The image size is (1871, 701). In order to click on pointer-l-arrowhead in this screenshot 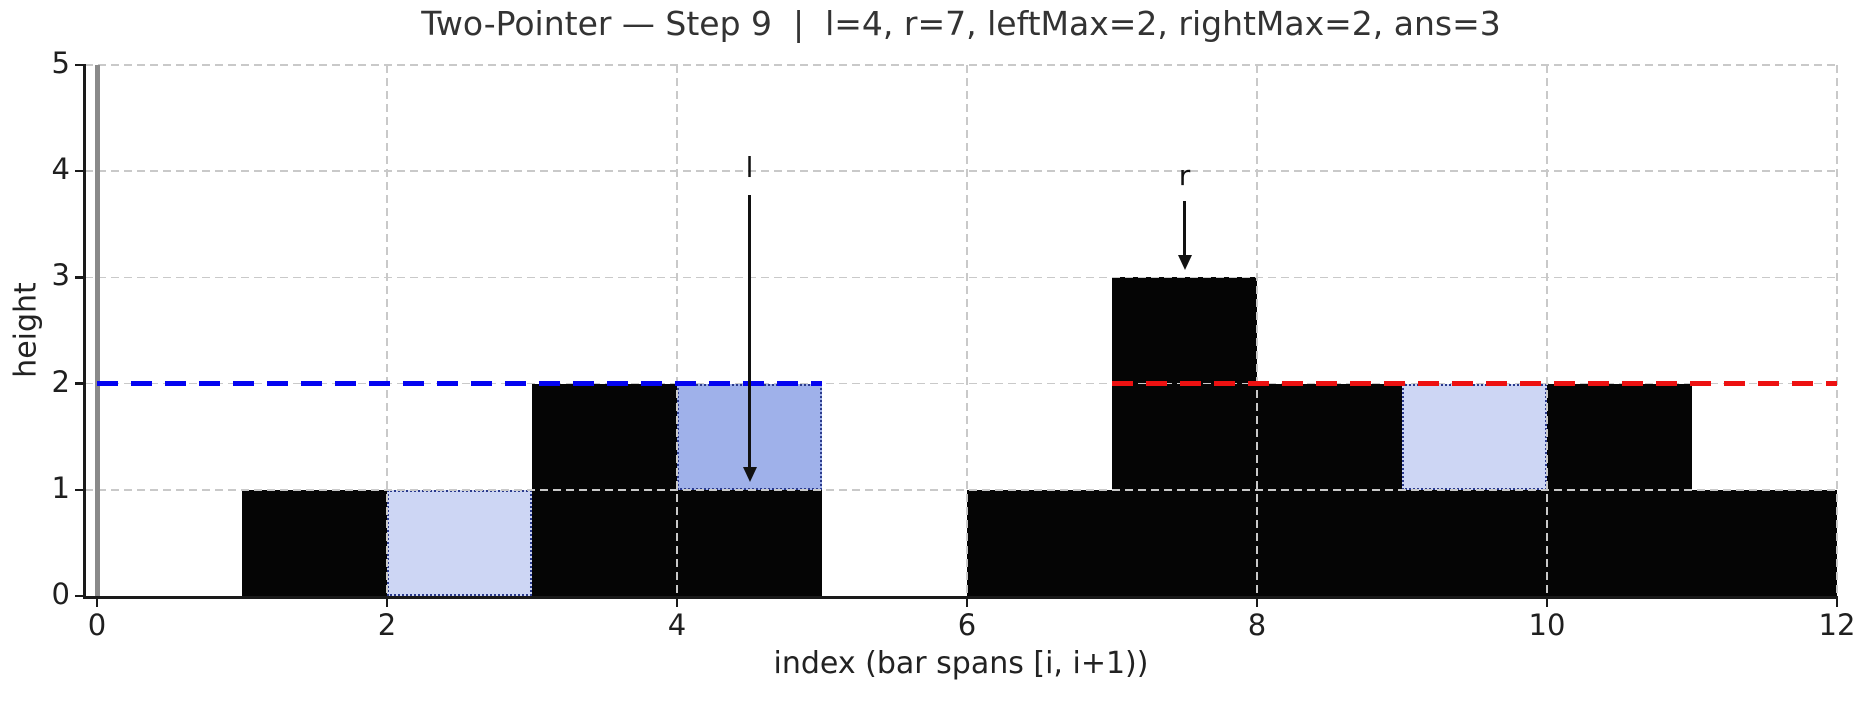, I will do `click(749, 475)`.